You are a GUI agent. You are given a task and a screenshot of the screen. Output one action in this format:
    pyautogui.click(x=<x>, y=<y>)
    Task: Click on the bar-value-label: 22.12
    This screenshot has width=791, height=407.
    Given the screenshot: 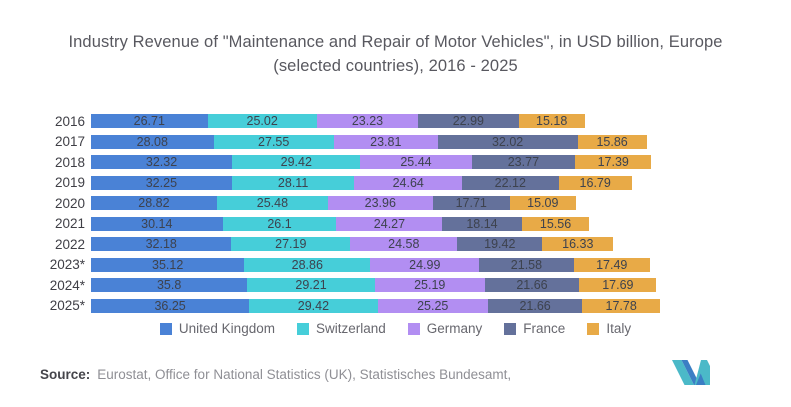 What is the action you would take?
    pyautogui.click(x=510, y=182)
    